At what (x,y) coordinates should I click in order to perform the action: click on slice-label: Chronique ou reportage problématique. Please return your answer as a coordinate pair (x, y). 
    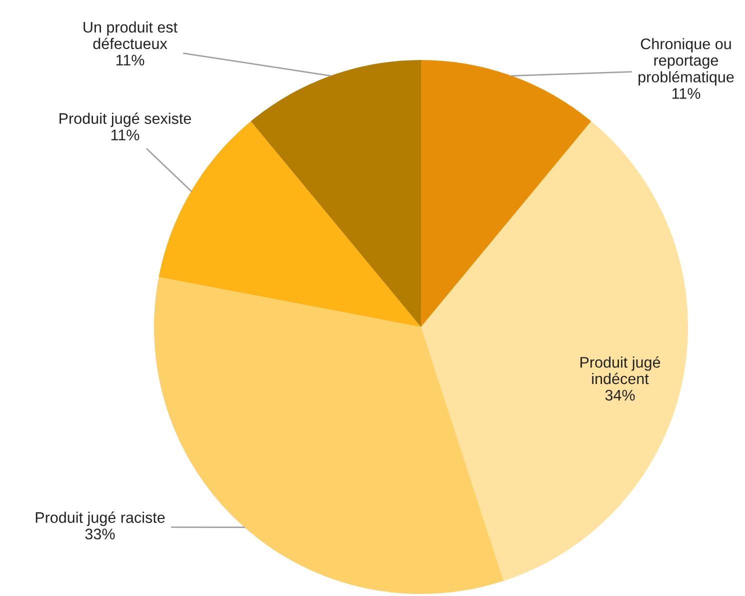
    Looking at the image, I should click on (686, 62).